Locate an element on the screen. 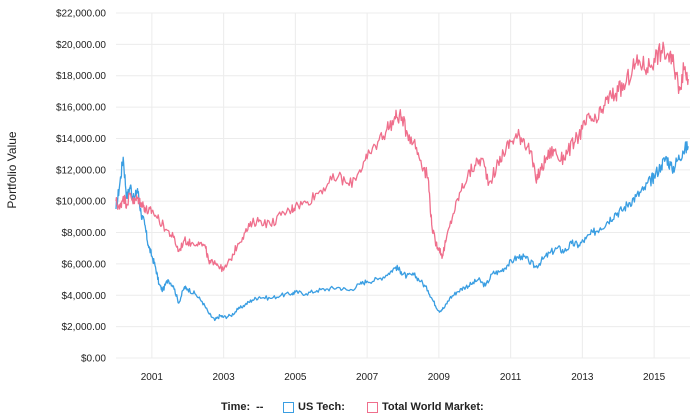 This screenshot has height=417, width=697. x-axis-ticks: 2001 2003 2005 2007 2009 2011 2013 2015 is located at coordinates (403, 377).